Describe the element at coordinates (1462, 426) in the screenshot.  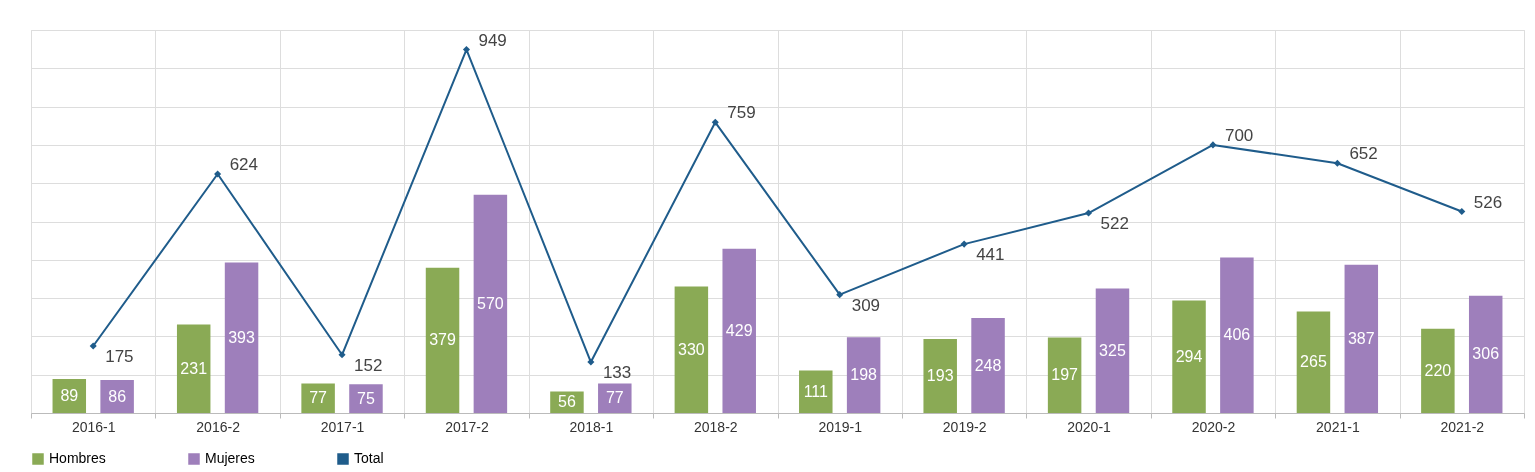
I see `x-tick-label: 2021-2` at that location.